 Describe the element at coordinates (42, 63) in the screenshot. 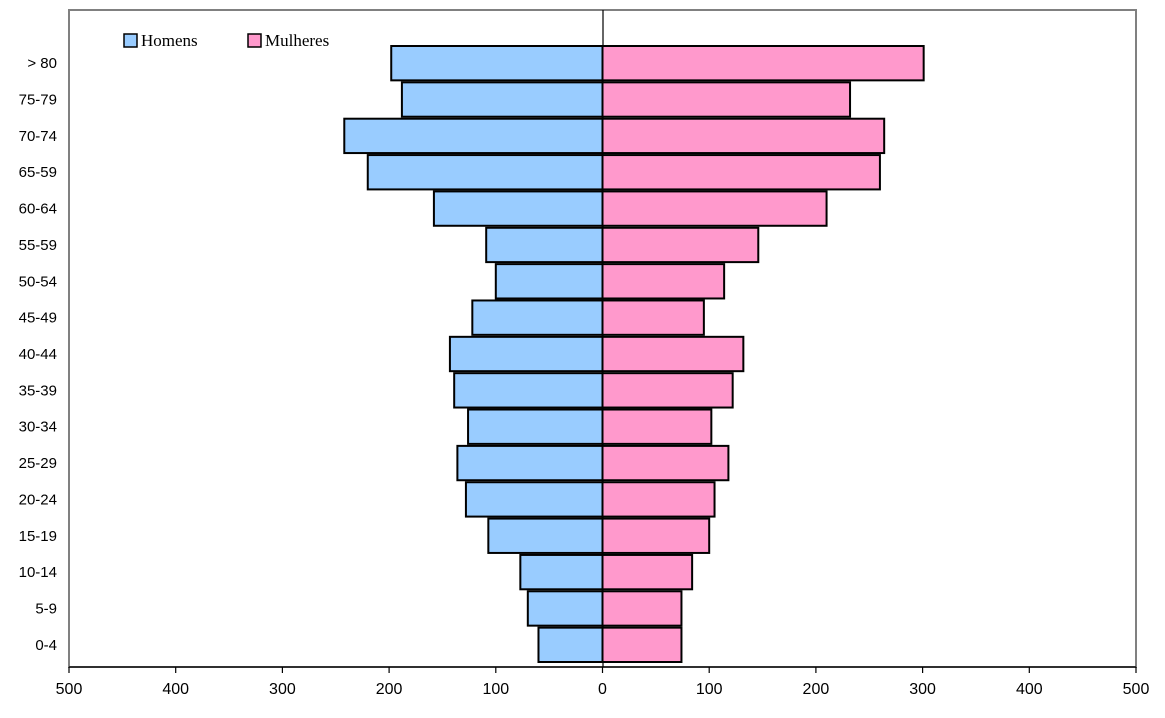

I see `y-tick-label: > 80` at that location.